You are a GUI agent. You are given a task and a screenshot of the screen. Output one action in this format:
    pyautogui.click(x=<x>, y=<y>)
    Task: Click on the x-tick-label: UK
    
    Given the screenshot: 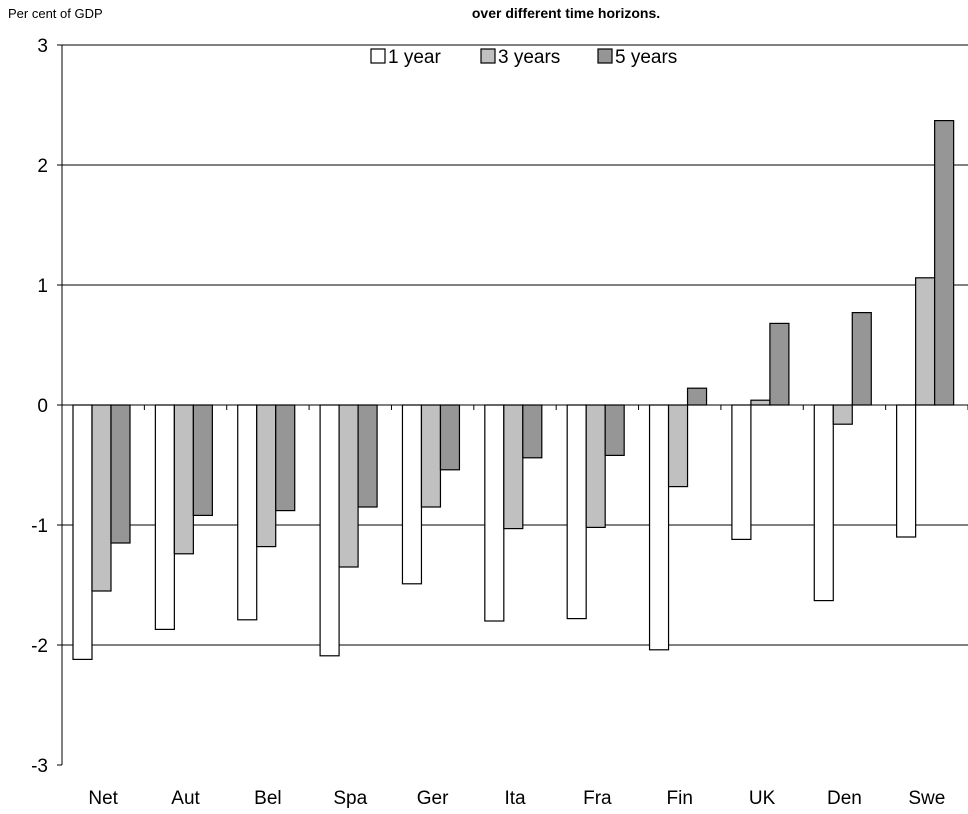 What is the action you would take?
    pyautogui.click(x=762, y=798)
    